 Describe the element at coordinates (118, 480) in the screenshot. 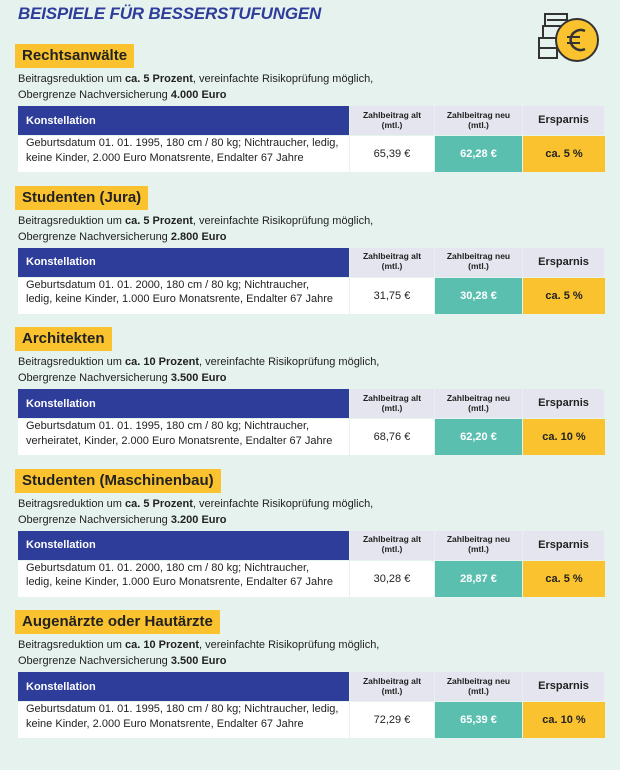

I see `section-heading: Studenten (Maschinenbau)` at that location.